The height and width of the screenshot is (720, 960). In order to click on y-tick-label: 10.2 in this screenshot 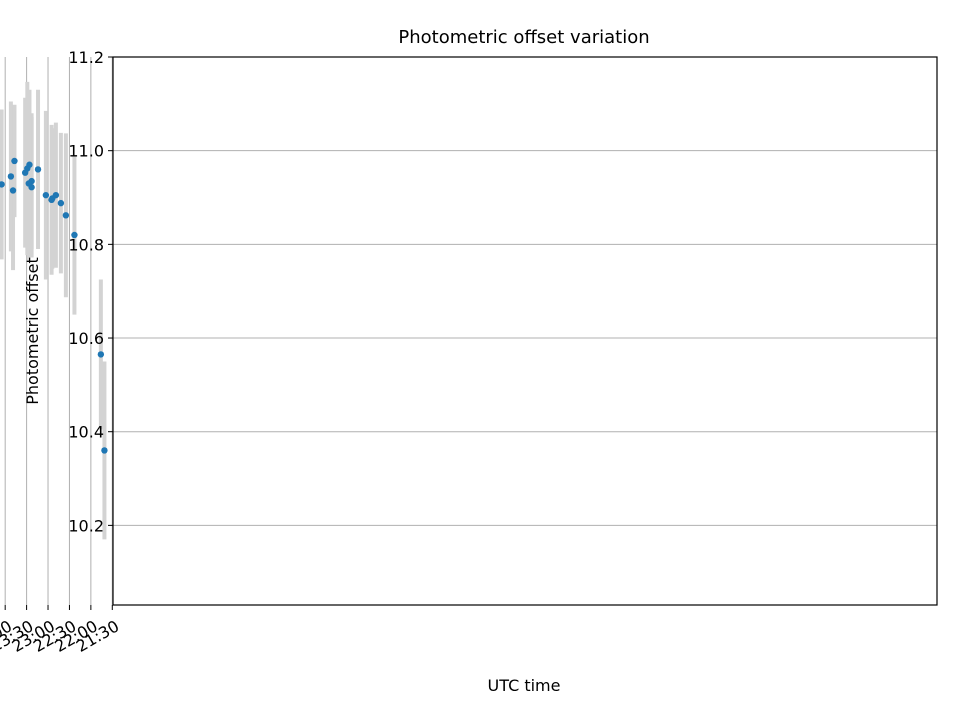, I will do `click(86, 525)`.